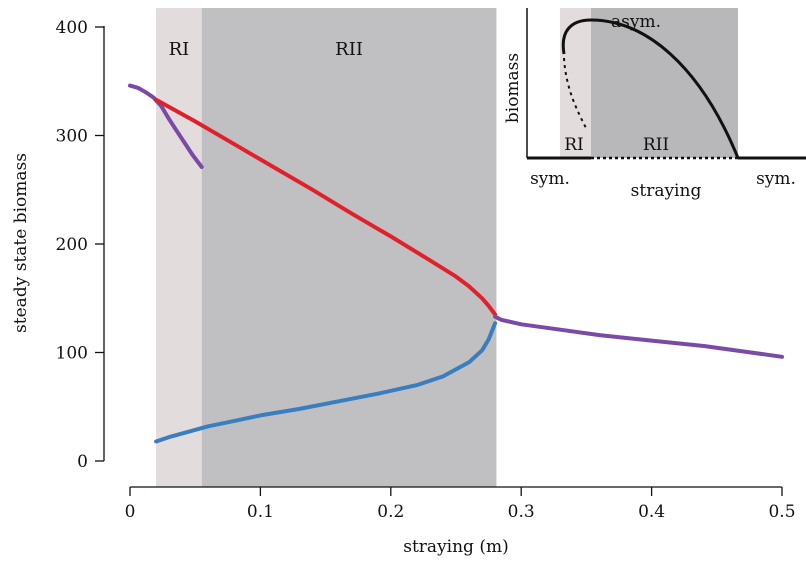 Image resolution: width=806 pixels, height=565 pixels. Describe the element at coordinates (513, 88) in the screenshot. I see `inset-y-label: biomass` at that location.